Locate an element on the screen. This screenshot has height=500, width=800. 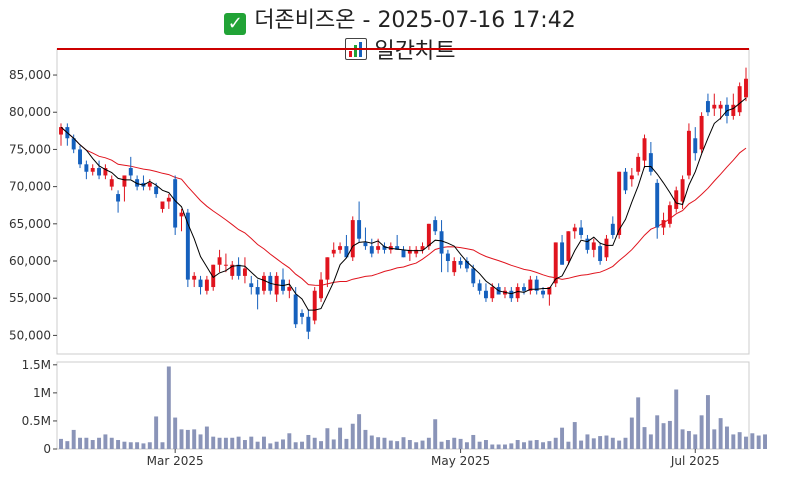
chart-title: ✓ 더존비즈온 - 2025-07-16 17:42 is located at coordinates (400, 18).